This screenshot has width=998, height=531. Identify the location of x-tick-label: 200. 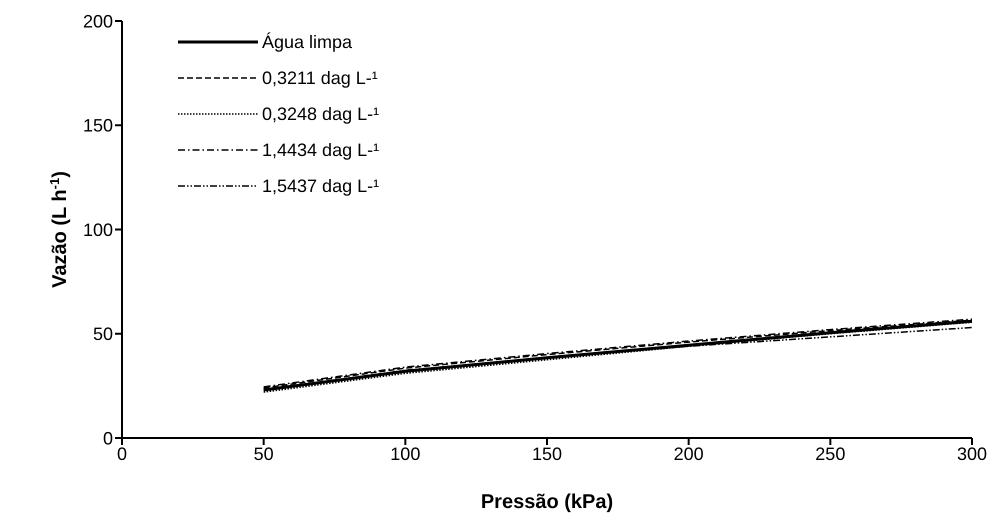
(689, 454).